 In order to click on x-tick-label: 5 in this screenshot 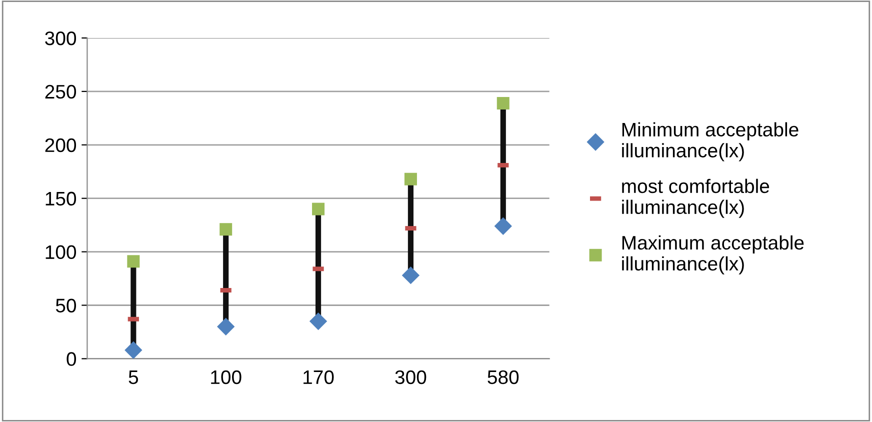, I will do `click(133, 377)`.